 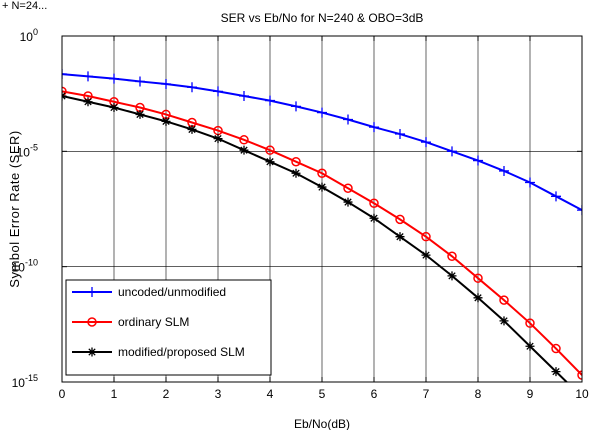 I want to click on y-axis-label: Symbol Error Rate (SER), so click(x=14, y=208).